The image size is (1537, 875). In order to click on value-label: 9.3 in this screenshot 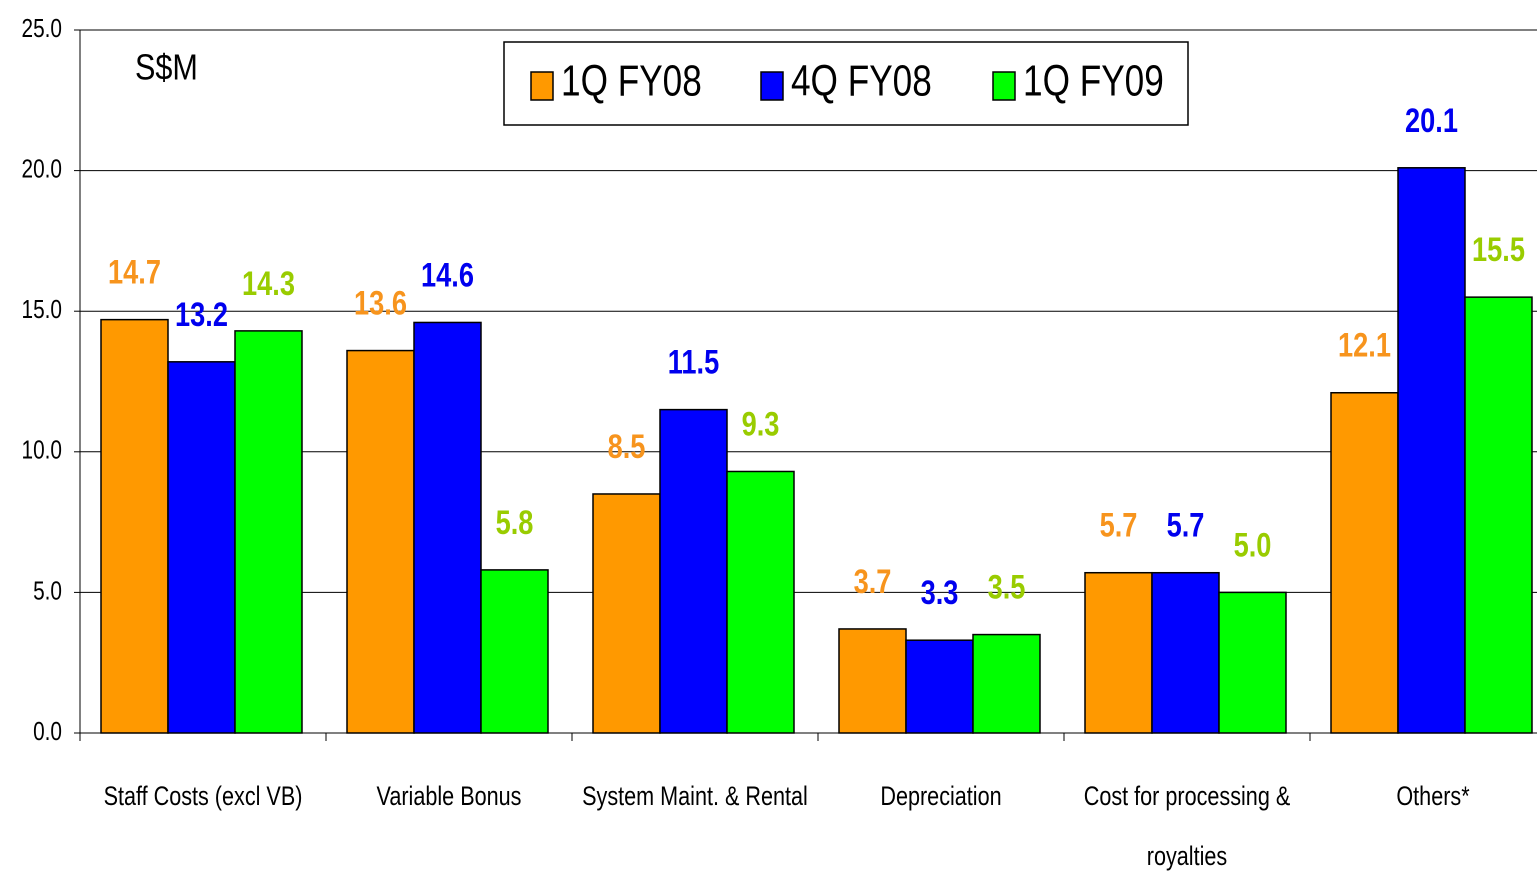, I will do `click(761, 424)`.